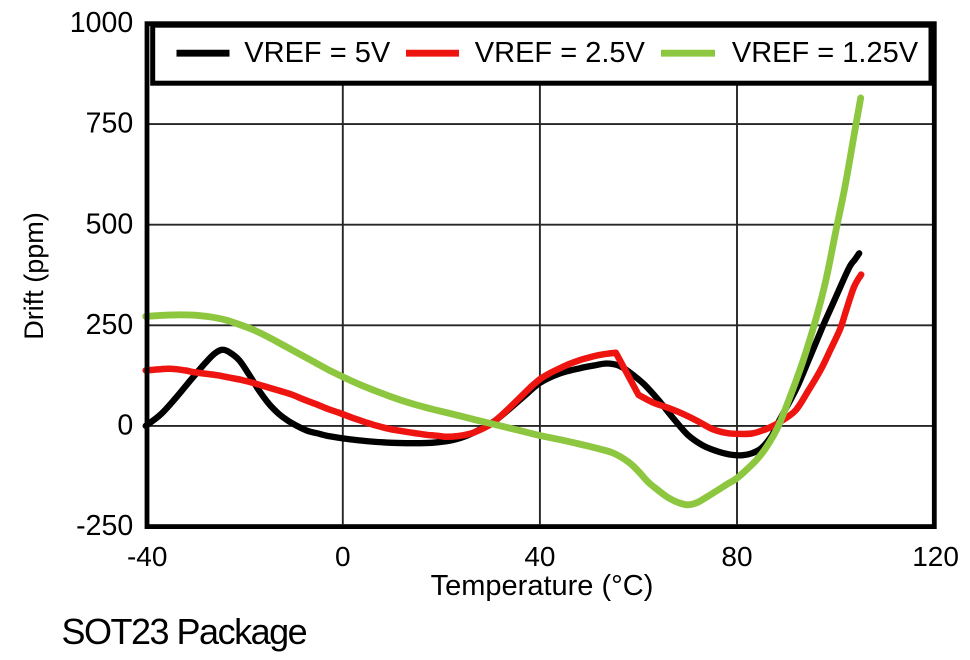 The height and width of the screenshot is (660, 970). What do you see at coordinates (542, 586) in the screenshot?
I see `svg-text: Temperature (°C)` at bounding box center [542, 586].